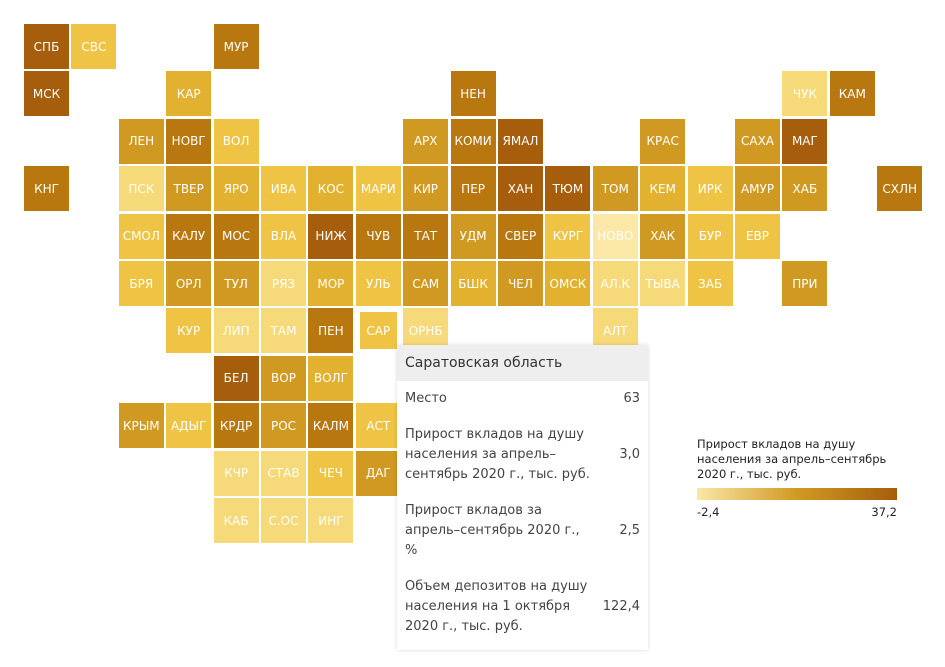 The width and height of the screenshot is (945, 667). Describe the element at coordinates (331, 189) in the screenshot. I see `region-tile: КОС` at that location.